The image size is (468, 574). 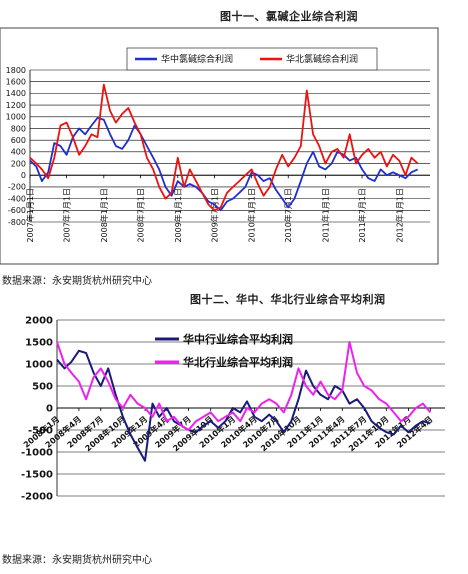 I want to click on y-tick-label: 400, so click(x=18, y=152).